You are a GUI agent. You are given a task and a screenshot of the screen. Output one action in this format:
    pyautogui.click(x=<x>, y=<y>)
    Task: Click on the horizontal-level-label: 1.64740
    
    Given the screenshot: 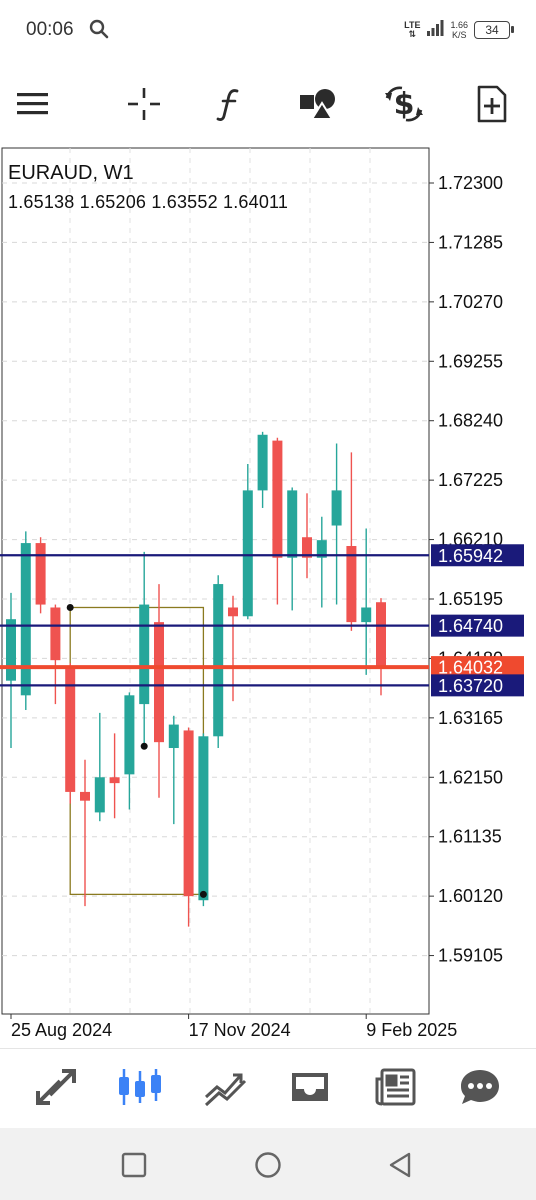 What is the action you would take?
    pyautogui.click(x=470, y=626)
    